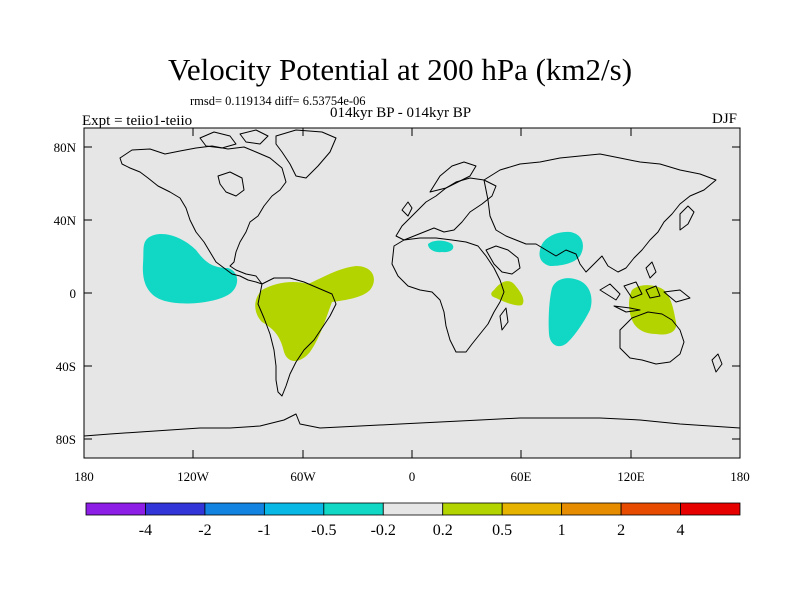 The width and height of the screenshot is (800, 600). Describe the element at coordinates (504, 319) in the screenshot. I see `coastline-madagascar` at that location.